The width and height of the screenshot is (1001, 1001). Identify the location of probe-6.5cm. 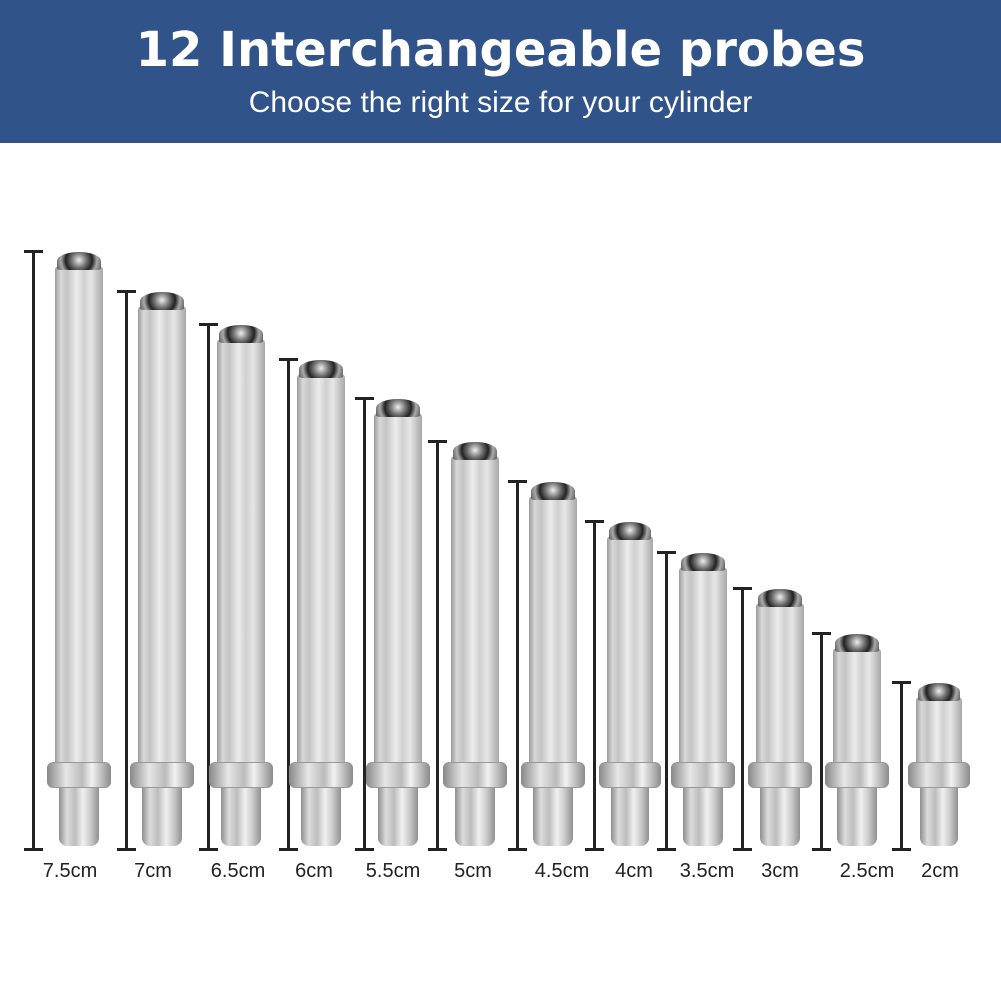
(241, 585).